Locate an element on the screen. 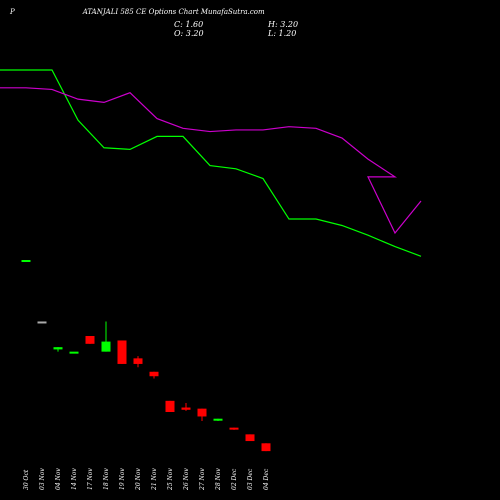 This screenshot has width=500, height=500. x-tick-label: 26 Nov is located at coordinates (186, 479).